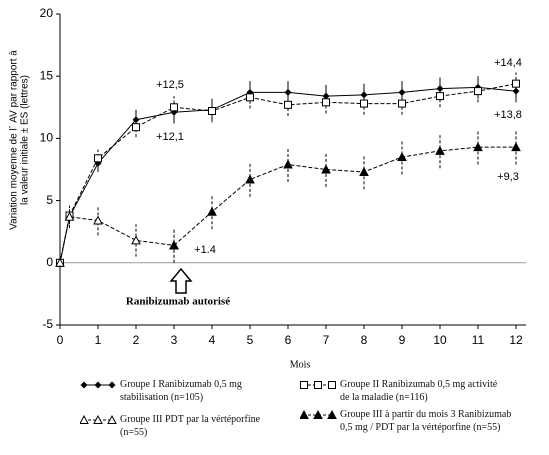  What do you see at coordinates (402, 340) in the screenshot?
I see `x-tick-label: 9` at bounding box center [402, 340].